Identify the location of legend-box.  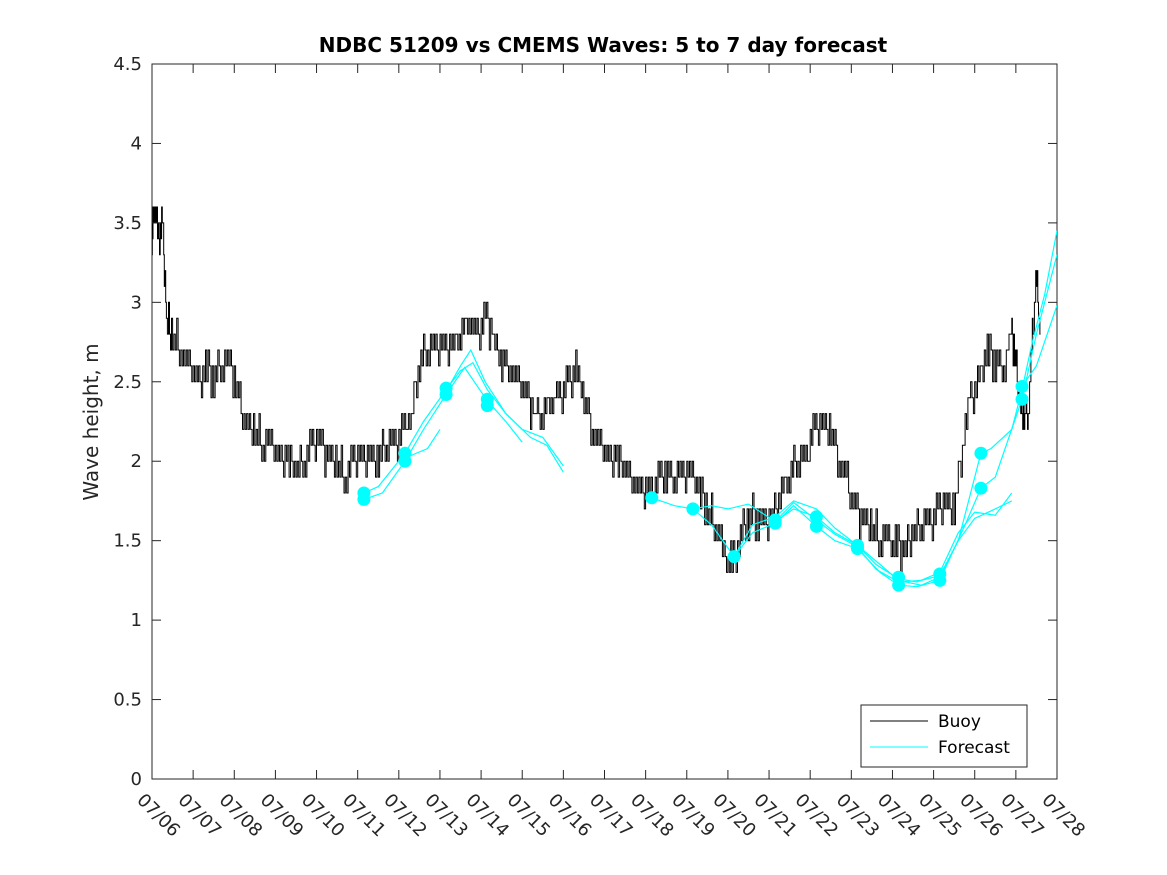
(944, 736).